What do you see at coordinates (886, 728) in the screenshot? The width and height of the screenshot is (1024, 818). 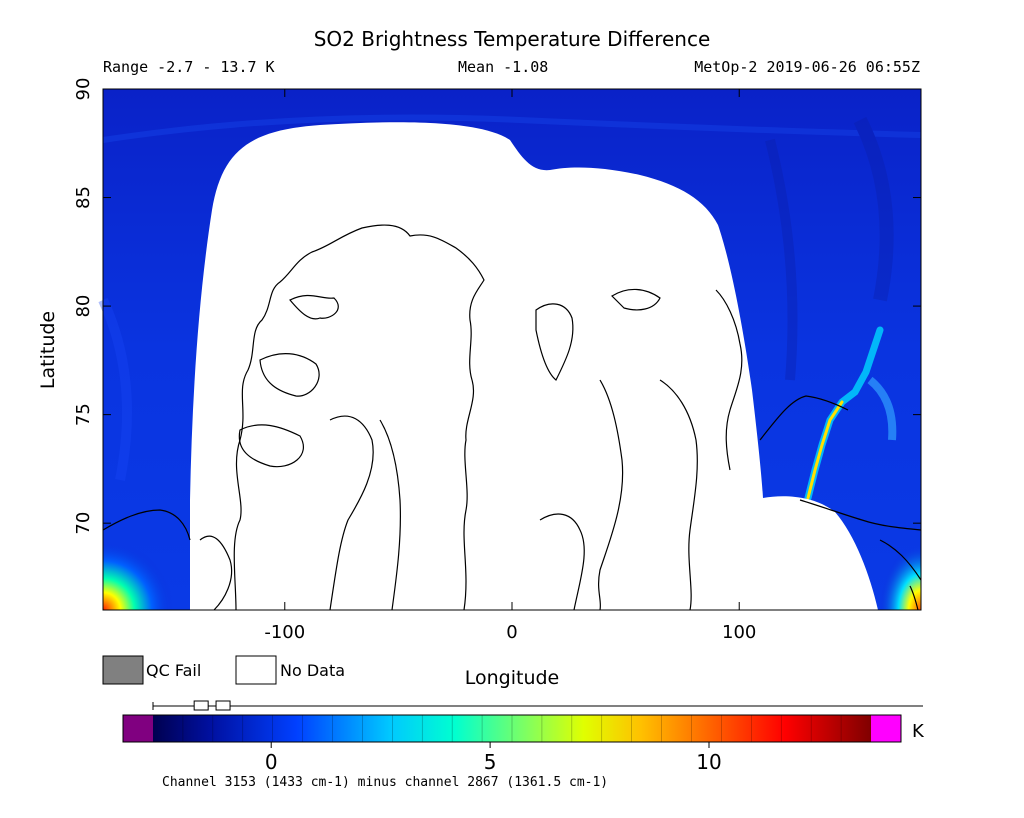 I see `colorbar-over-swatch` at bounding box center [886, 728].